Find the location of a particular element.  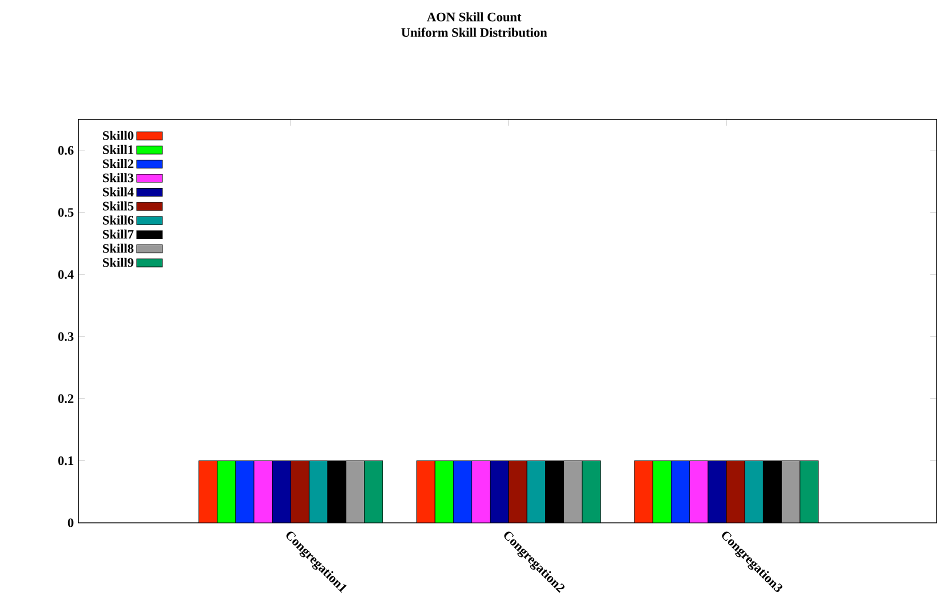

legend-label: Skill3 is located at coordinates (118, 177).